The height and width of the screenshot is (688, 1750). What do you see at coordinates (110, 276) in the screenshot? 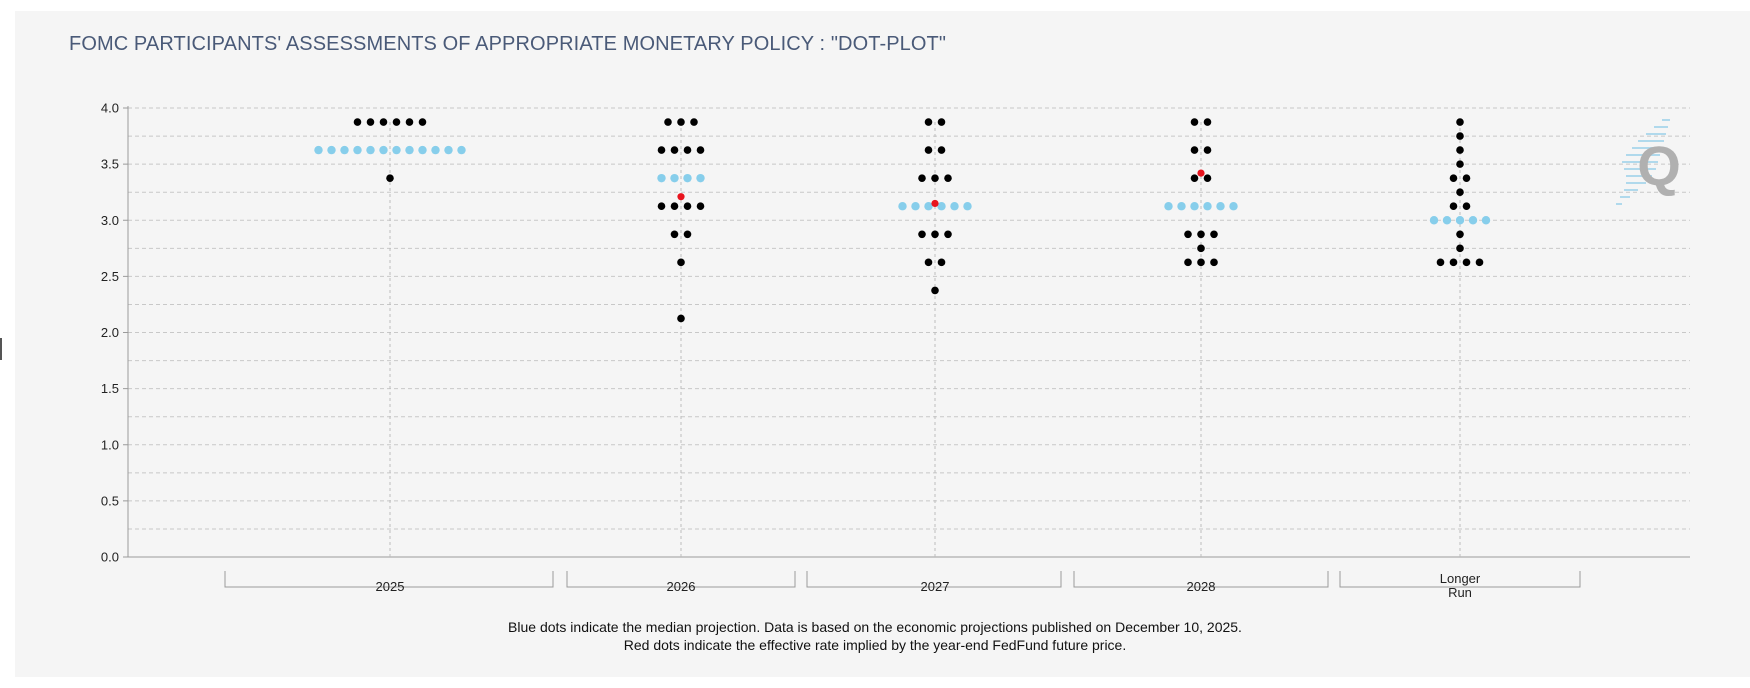
I see `y-tick-label: 2.5` at bounding box center [110, 276].